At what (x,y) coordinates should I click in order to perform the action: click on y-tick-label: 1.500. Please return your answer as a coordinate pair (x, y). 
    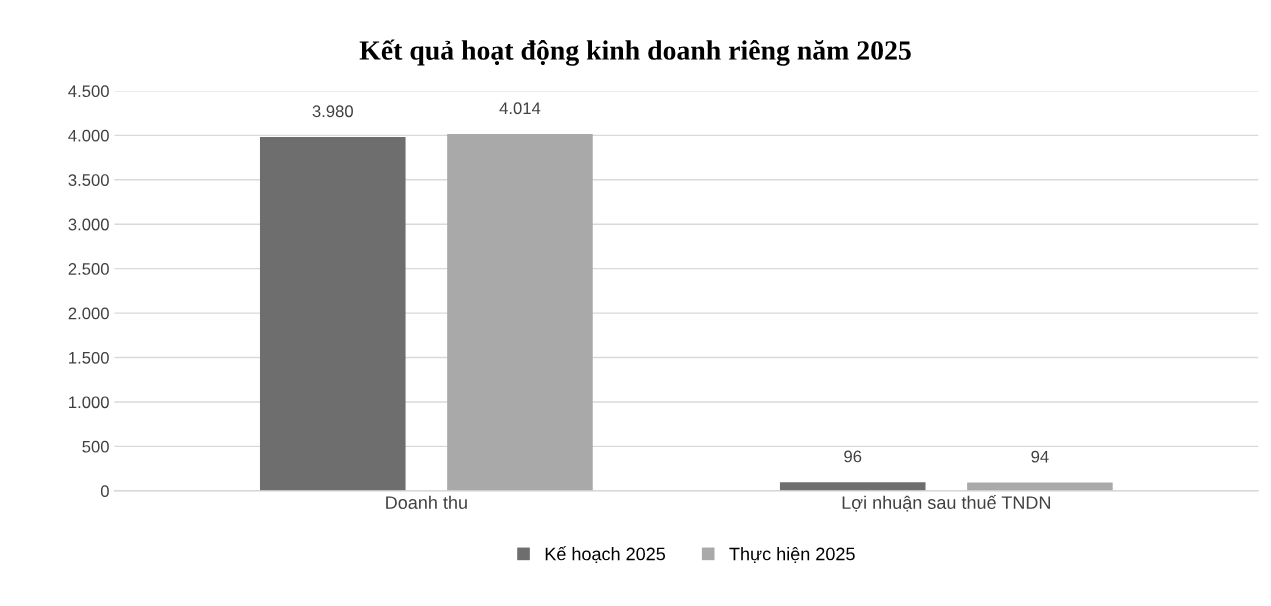
    Looking at the image, I should click on (89, 357).